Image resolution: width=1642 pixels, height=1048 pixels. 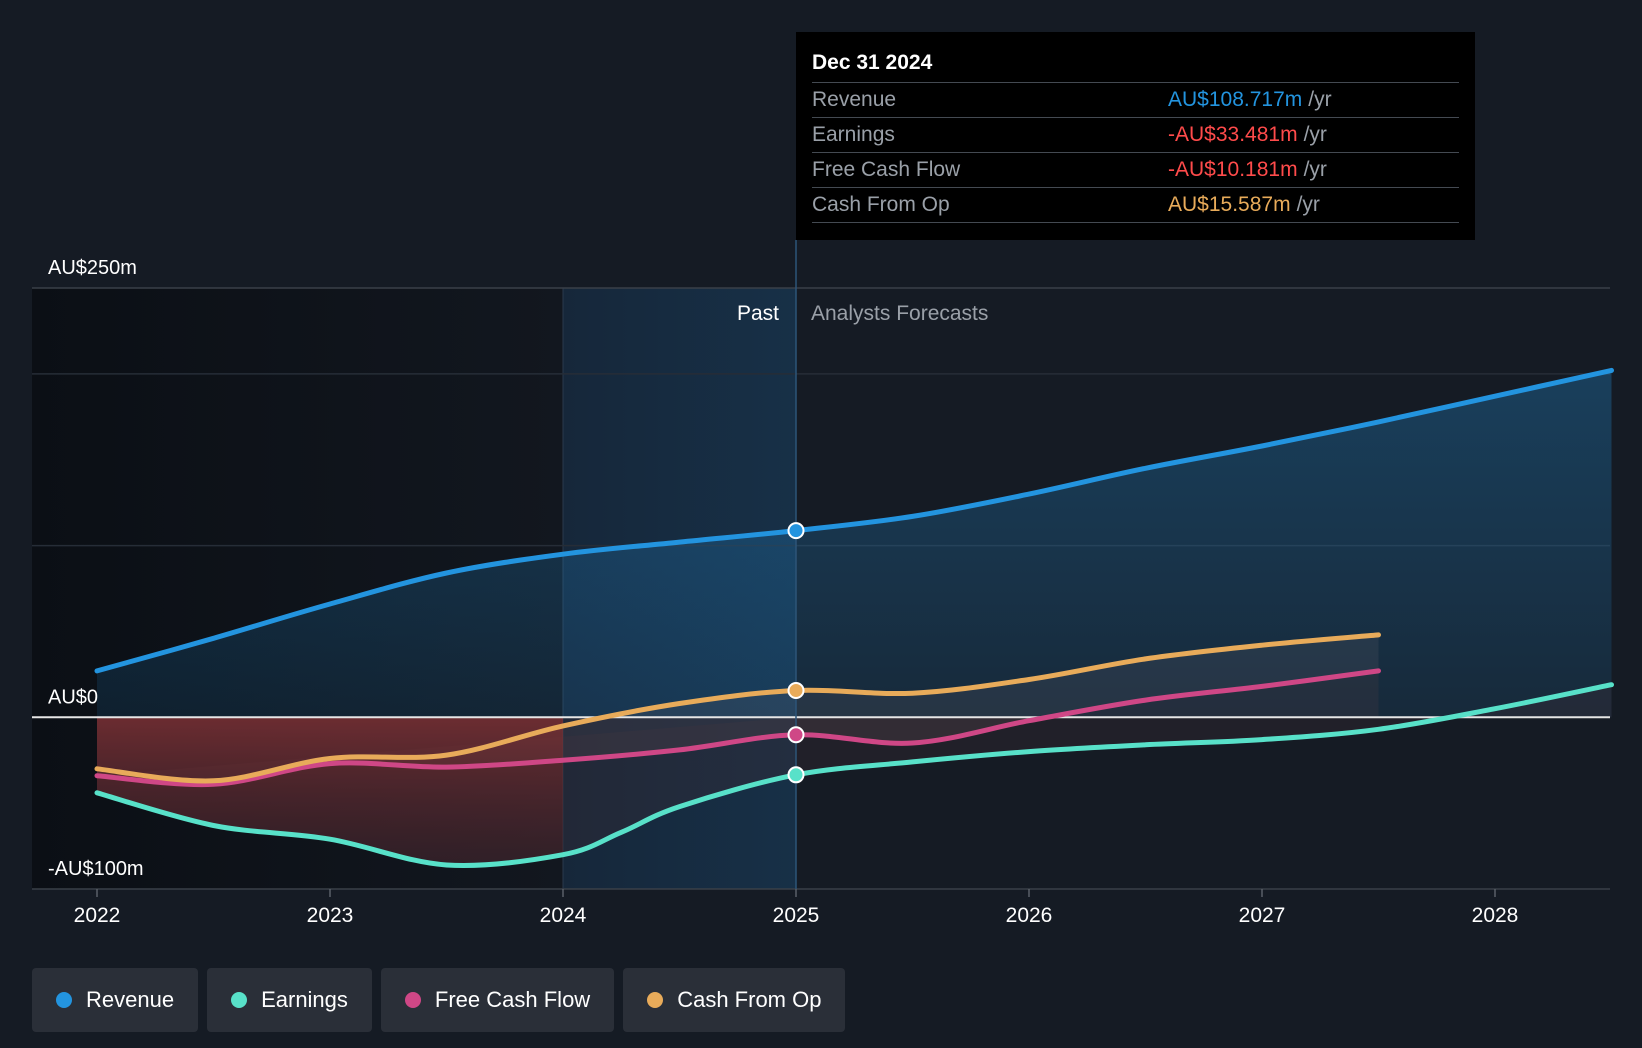 What do you see at coordinates (130, 999) in the screenshot?
I see `legend-label: Revenue` at bounding box center [130, 999].